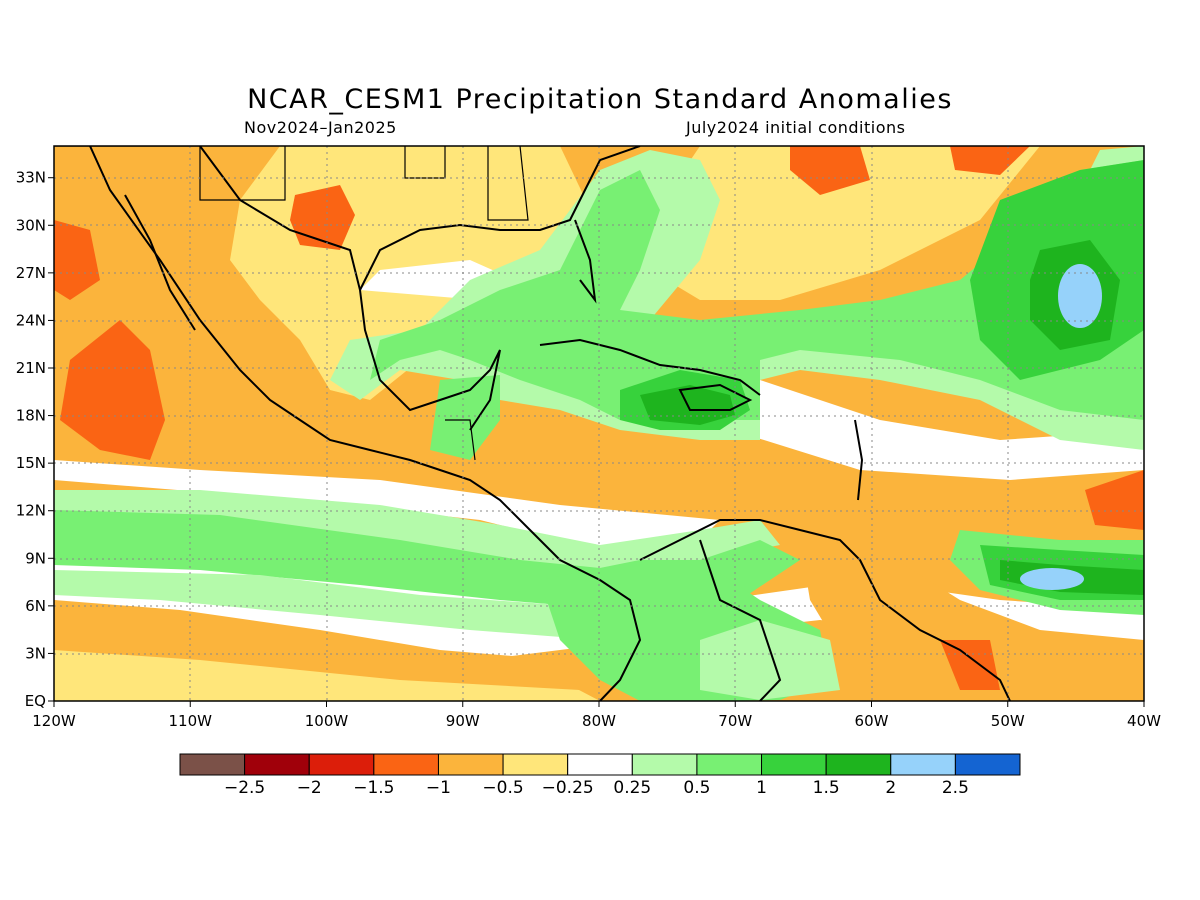  Describe the element at coordinates (826, 788) in the screenshot. I see `colorbar-label: 1.5` at that location.